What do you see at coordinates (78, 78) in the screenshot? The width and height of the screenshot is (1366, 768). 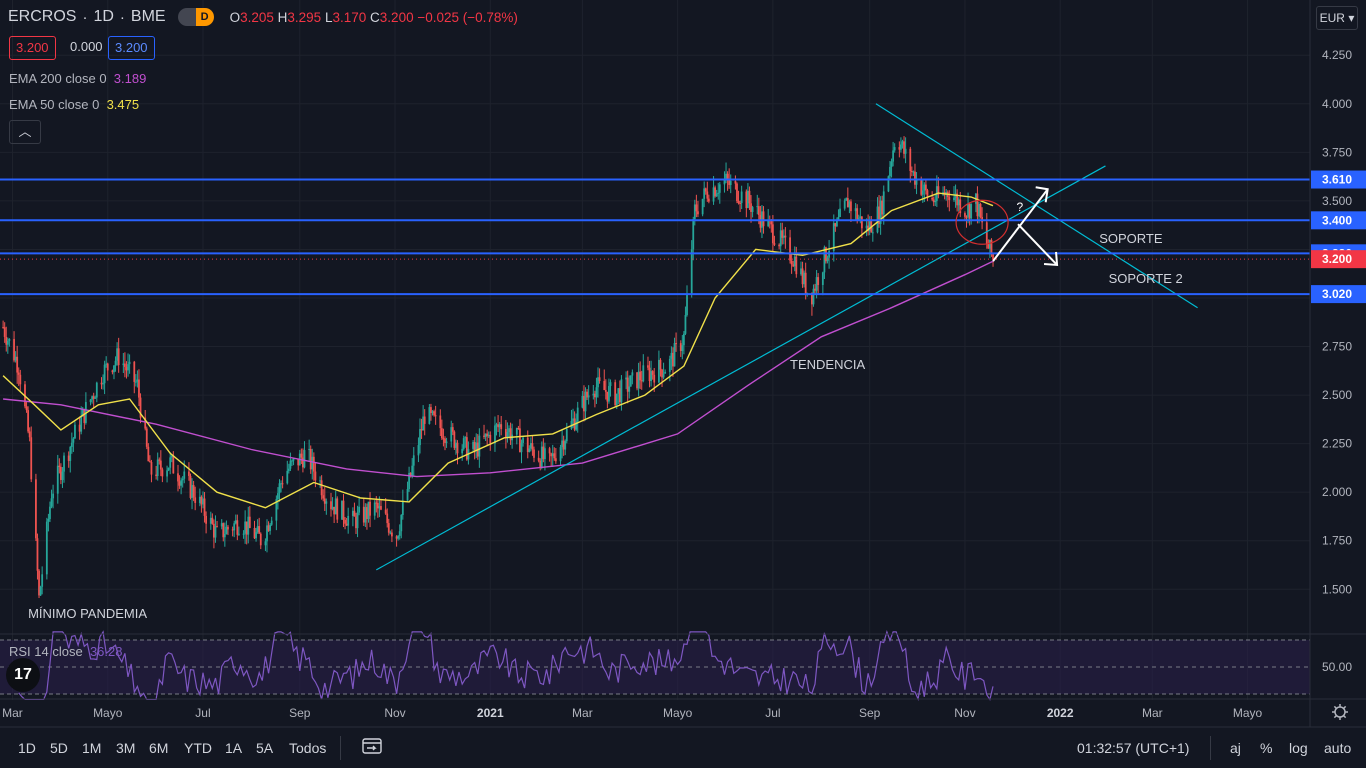 I see `ema200-legend: EMA 200 close 0 3.189` at bounding box center [78, 78].